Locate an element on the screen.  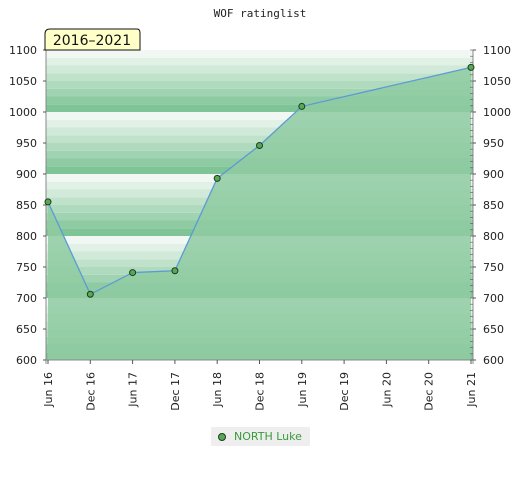
x-tick-label: Dec 19 is located at coordinates (344, 391).